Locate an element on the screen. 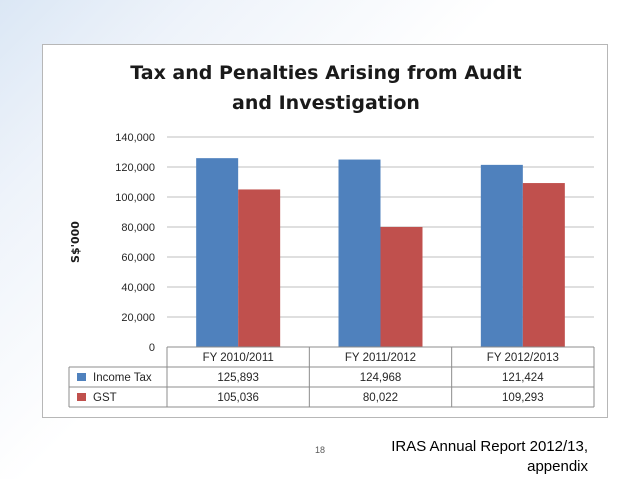  legend-label-income-tax: Income Tax is located at coordinates (122, 378).